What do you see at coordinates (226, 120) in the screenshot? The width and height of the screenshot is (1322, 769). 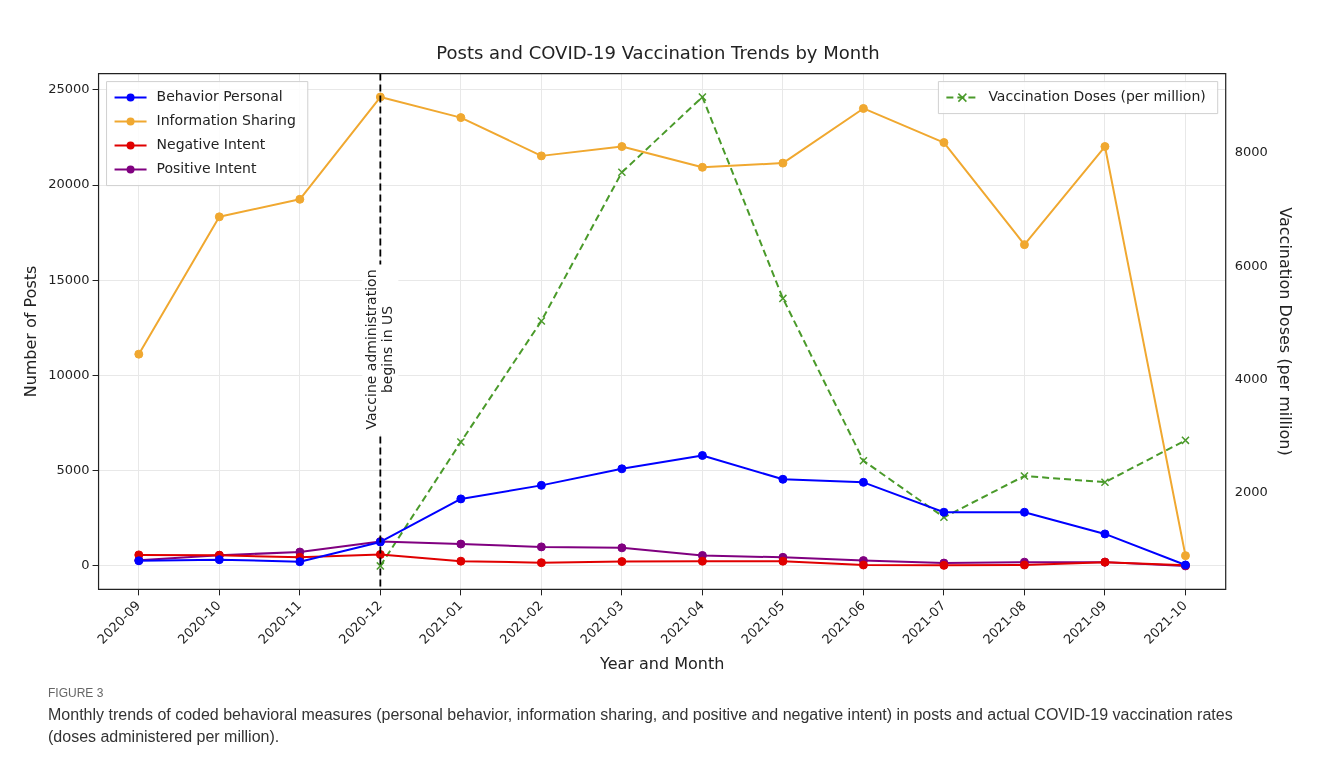 I see `legend-label: Information Sharing` at bounding box center [226, 120].